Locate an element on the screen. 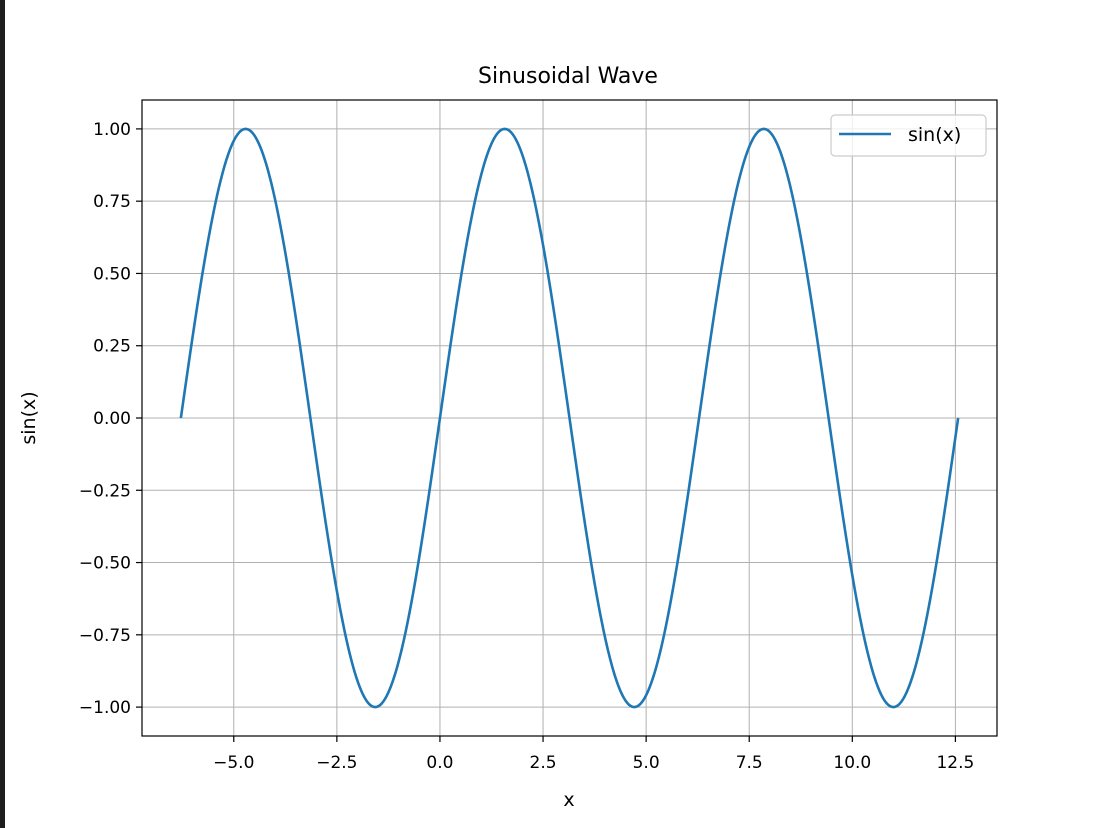 The width and height of the screenshot is (1108, 828). y-tick-label: −1.00 is located at coordinates (105, 708).